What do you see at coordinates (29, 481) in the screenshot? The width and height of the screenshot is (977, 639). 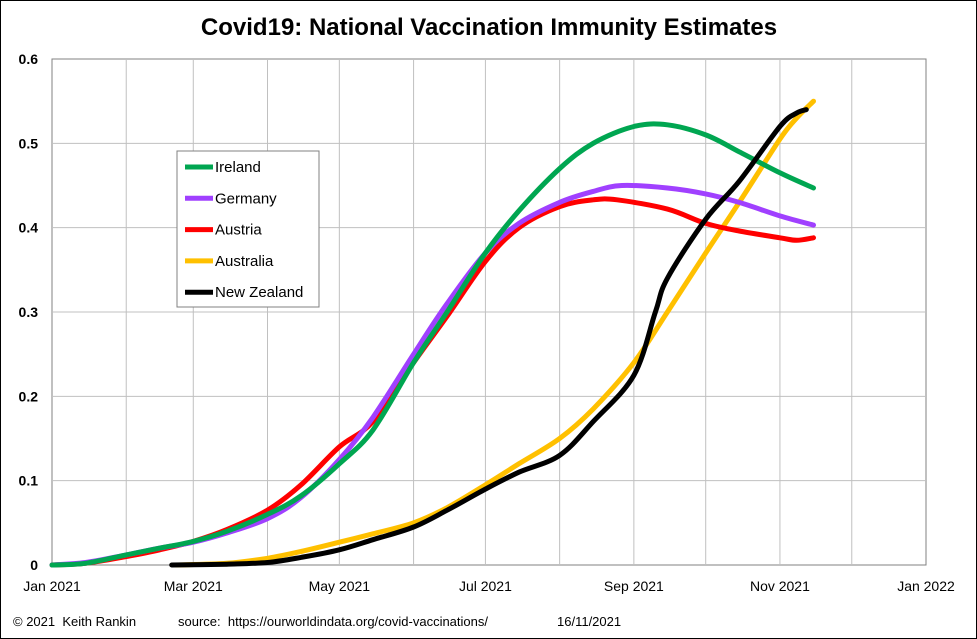 I see `y-tick-label: 0.1` at bounding box center [29, 481].